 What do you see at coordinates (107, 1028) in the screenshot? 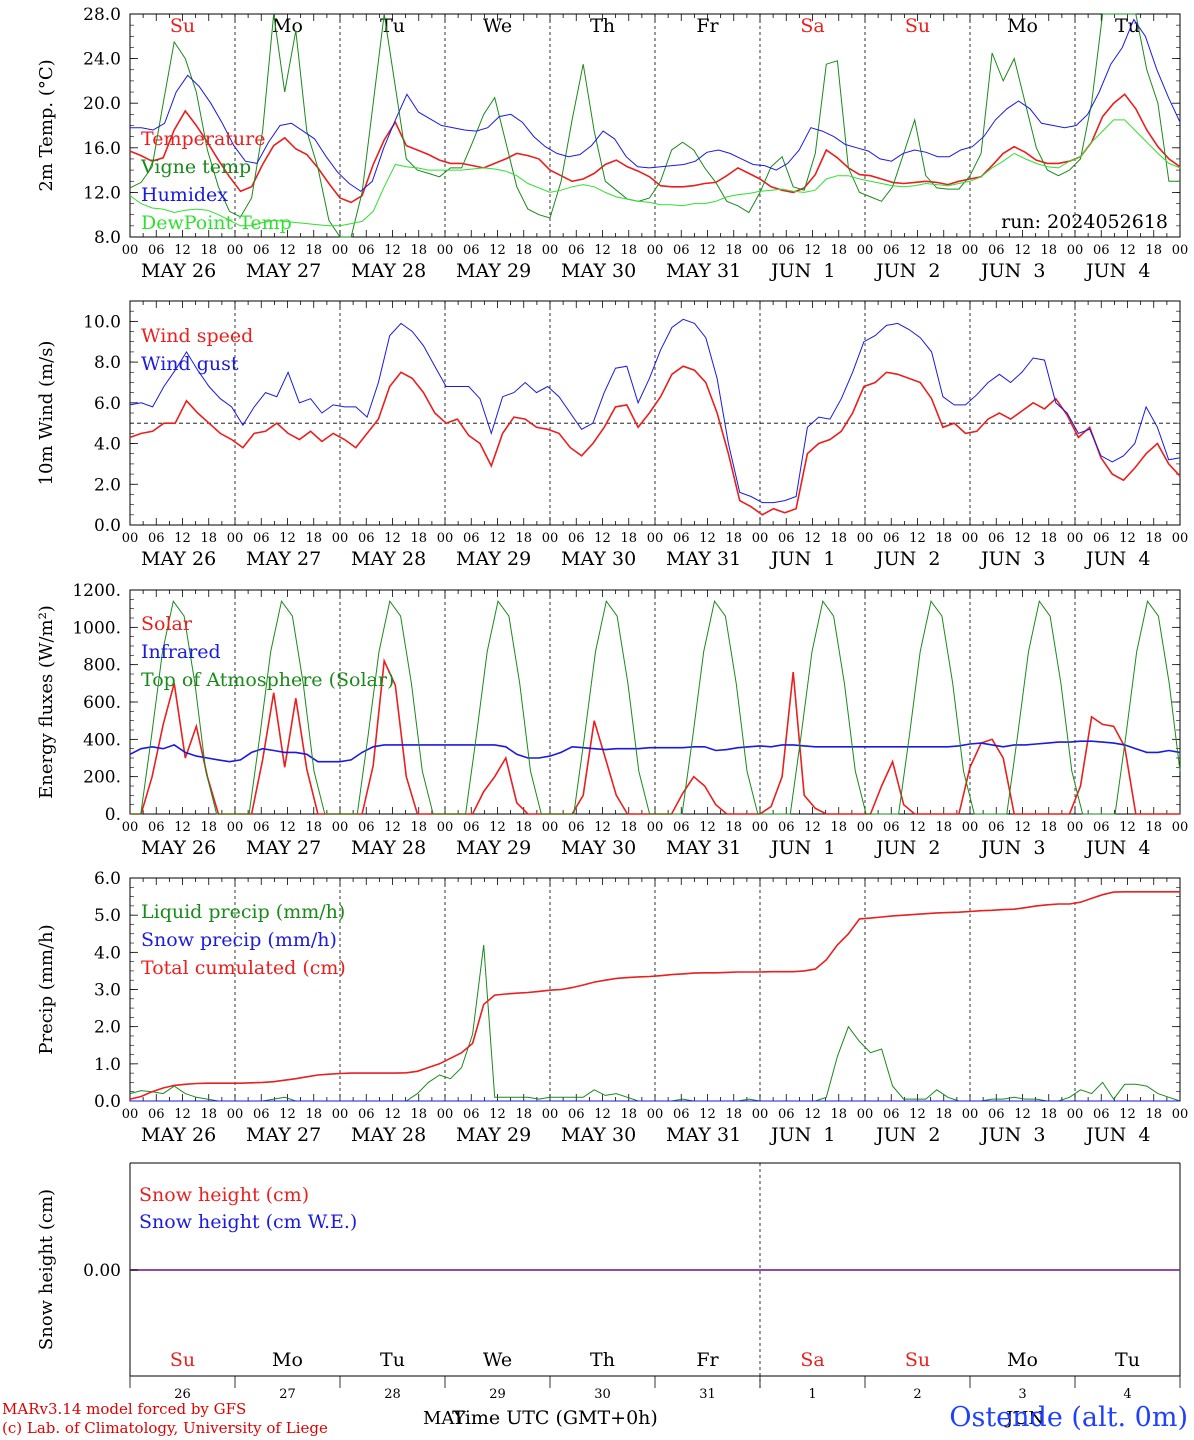
I see `y-tick-label: 2.0` at bounding box center [107, 1028].